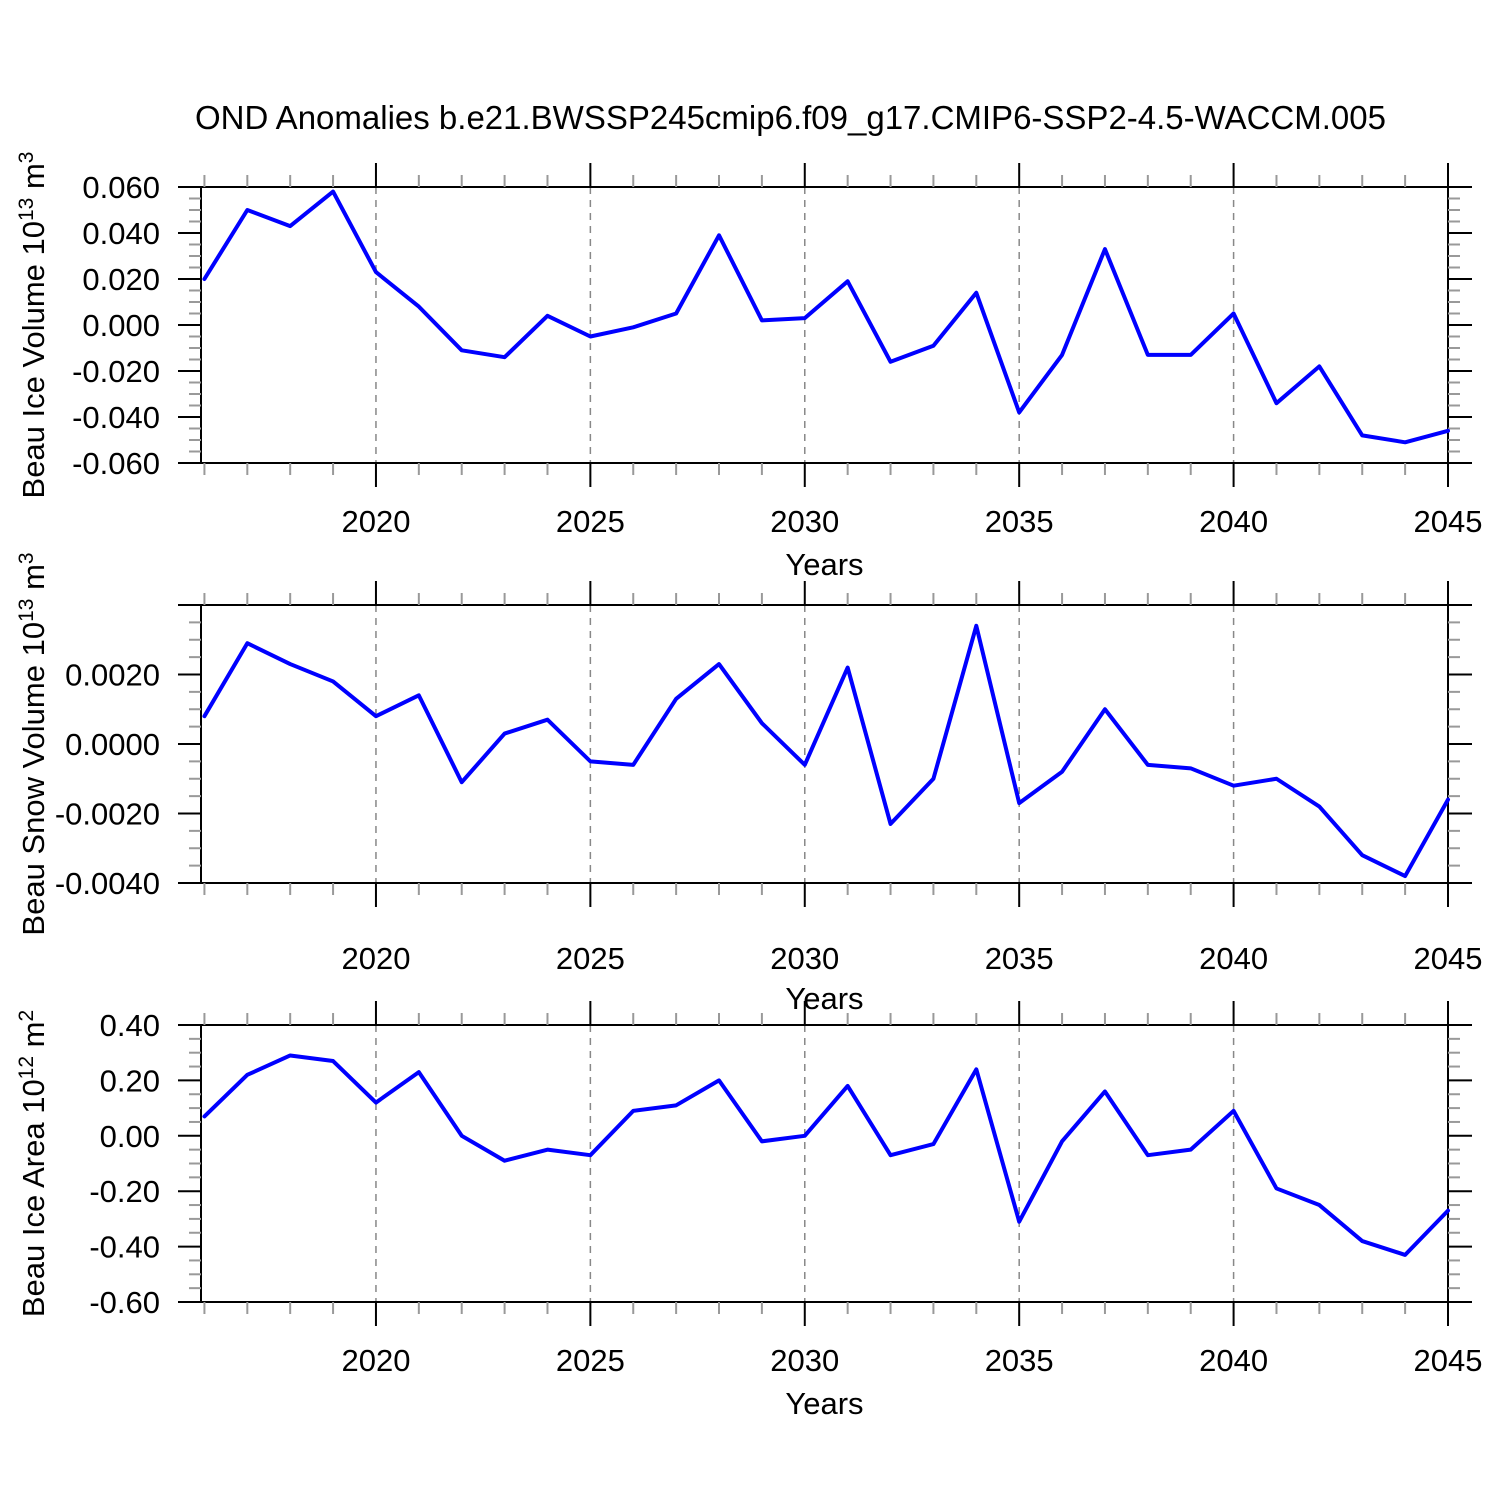 This screenshot has height=1500, width=1500. What do you see at coordinates (130, 1080) in the screenshot?
I see `y-tick-label: 0.20` at bounding box center [130, 1080].